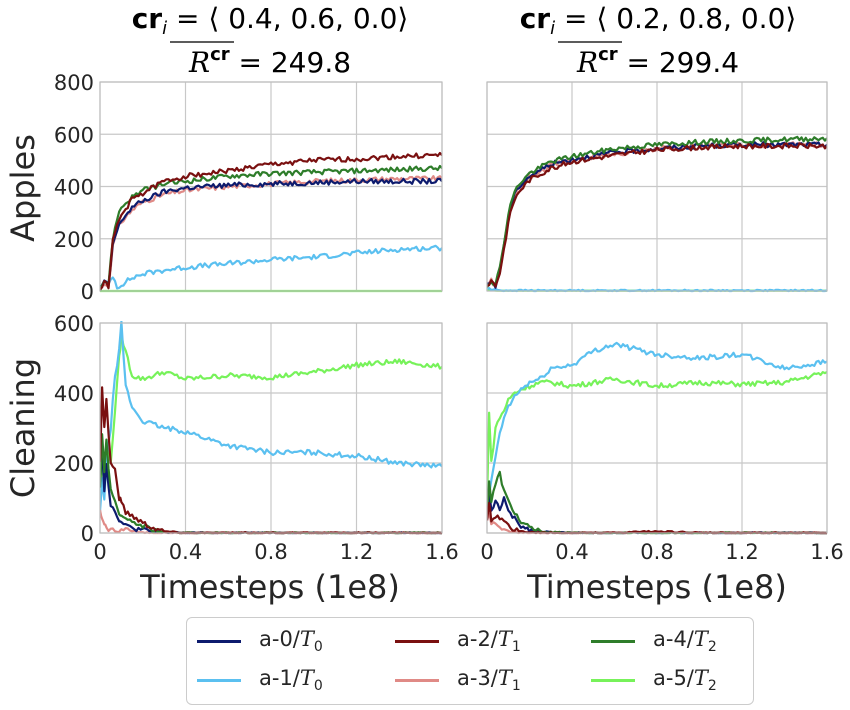 The image size is (850, 710). I want to click on title-right-rest: = ⟨ 0.2, 0.8, 0.0⟩, so click(675, 18).